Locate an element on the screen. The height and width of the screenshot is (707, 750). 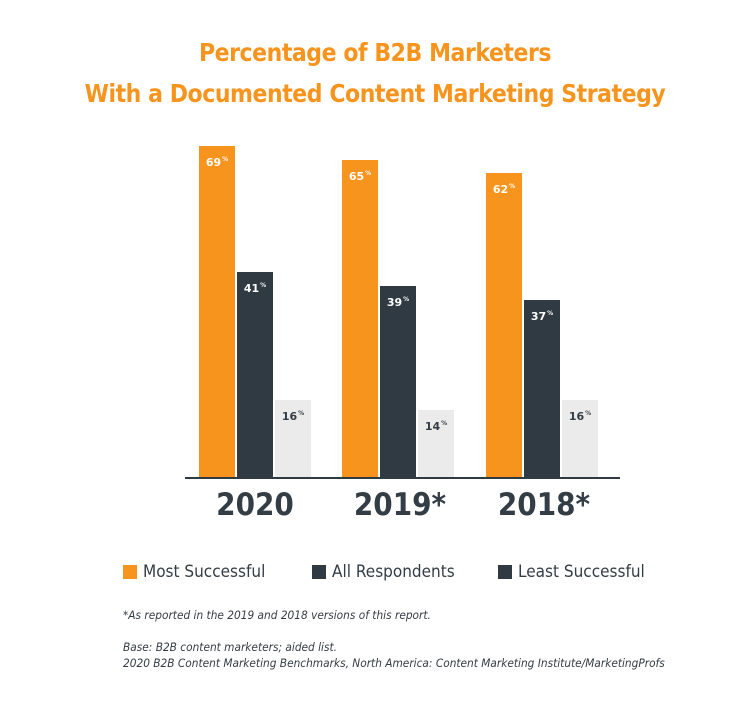
x-axis-line is located at coordinates (402, 478).